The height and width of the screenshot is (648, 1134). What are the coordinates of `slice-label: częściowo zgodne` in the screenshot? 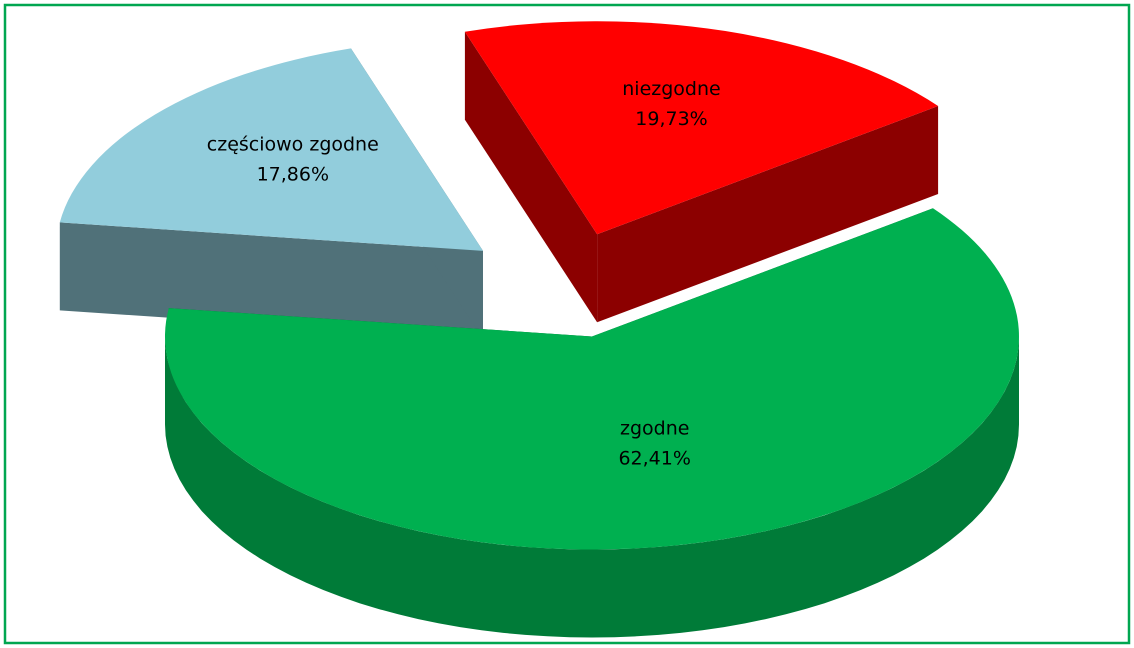 It's located at (293, 144).